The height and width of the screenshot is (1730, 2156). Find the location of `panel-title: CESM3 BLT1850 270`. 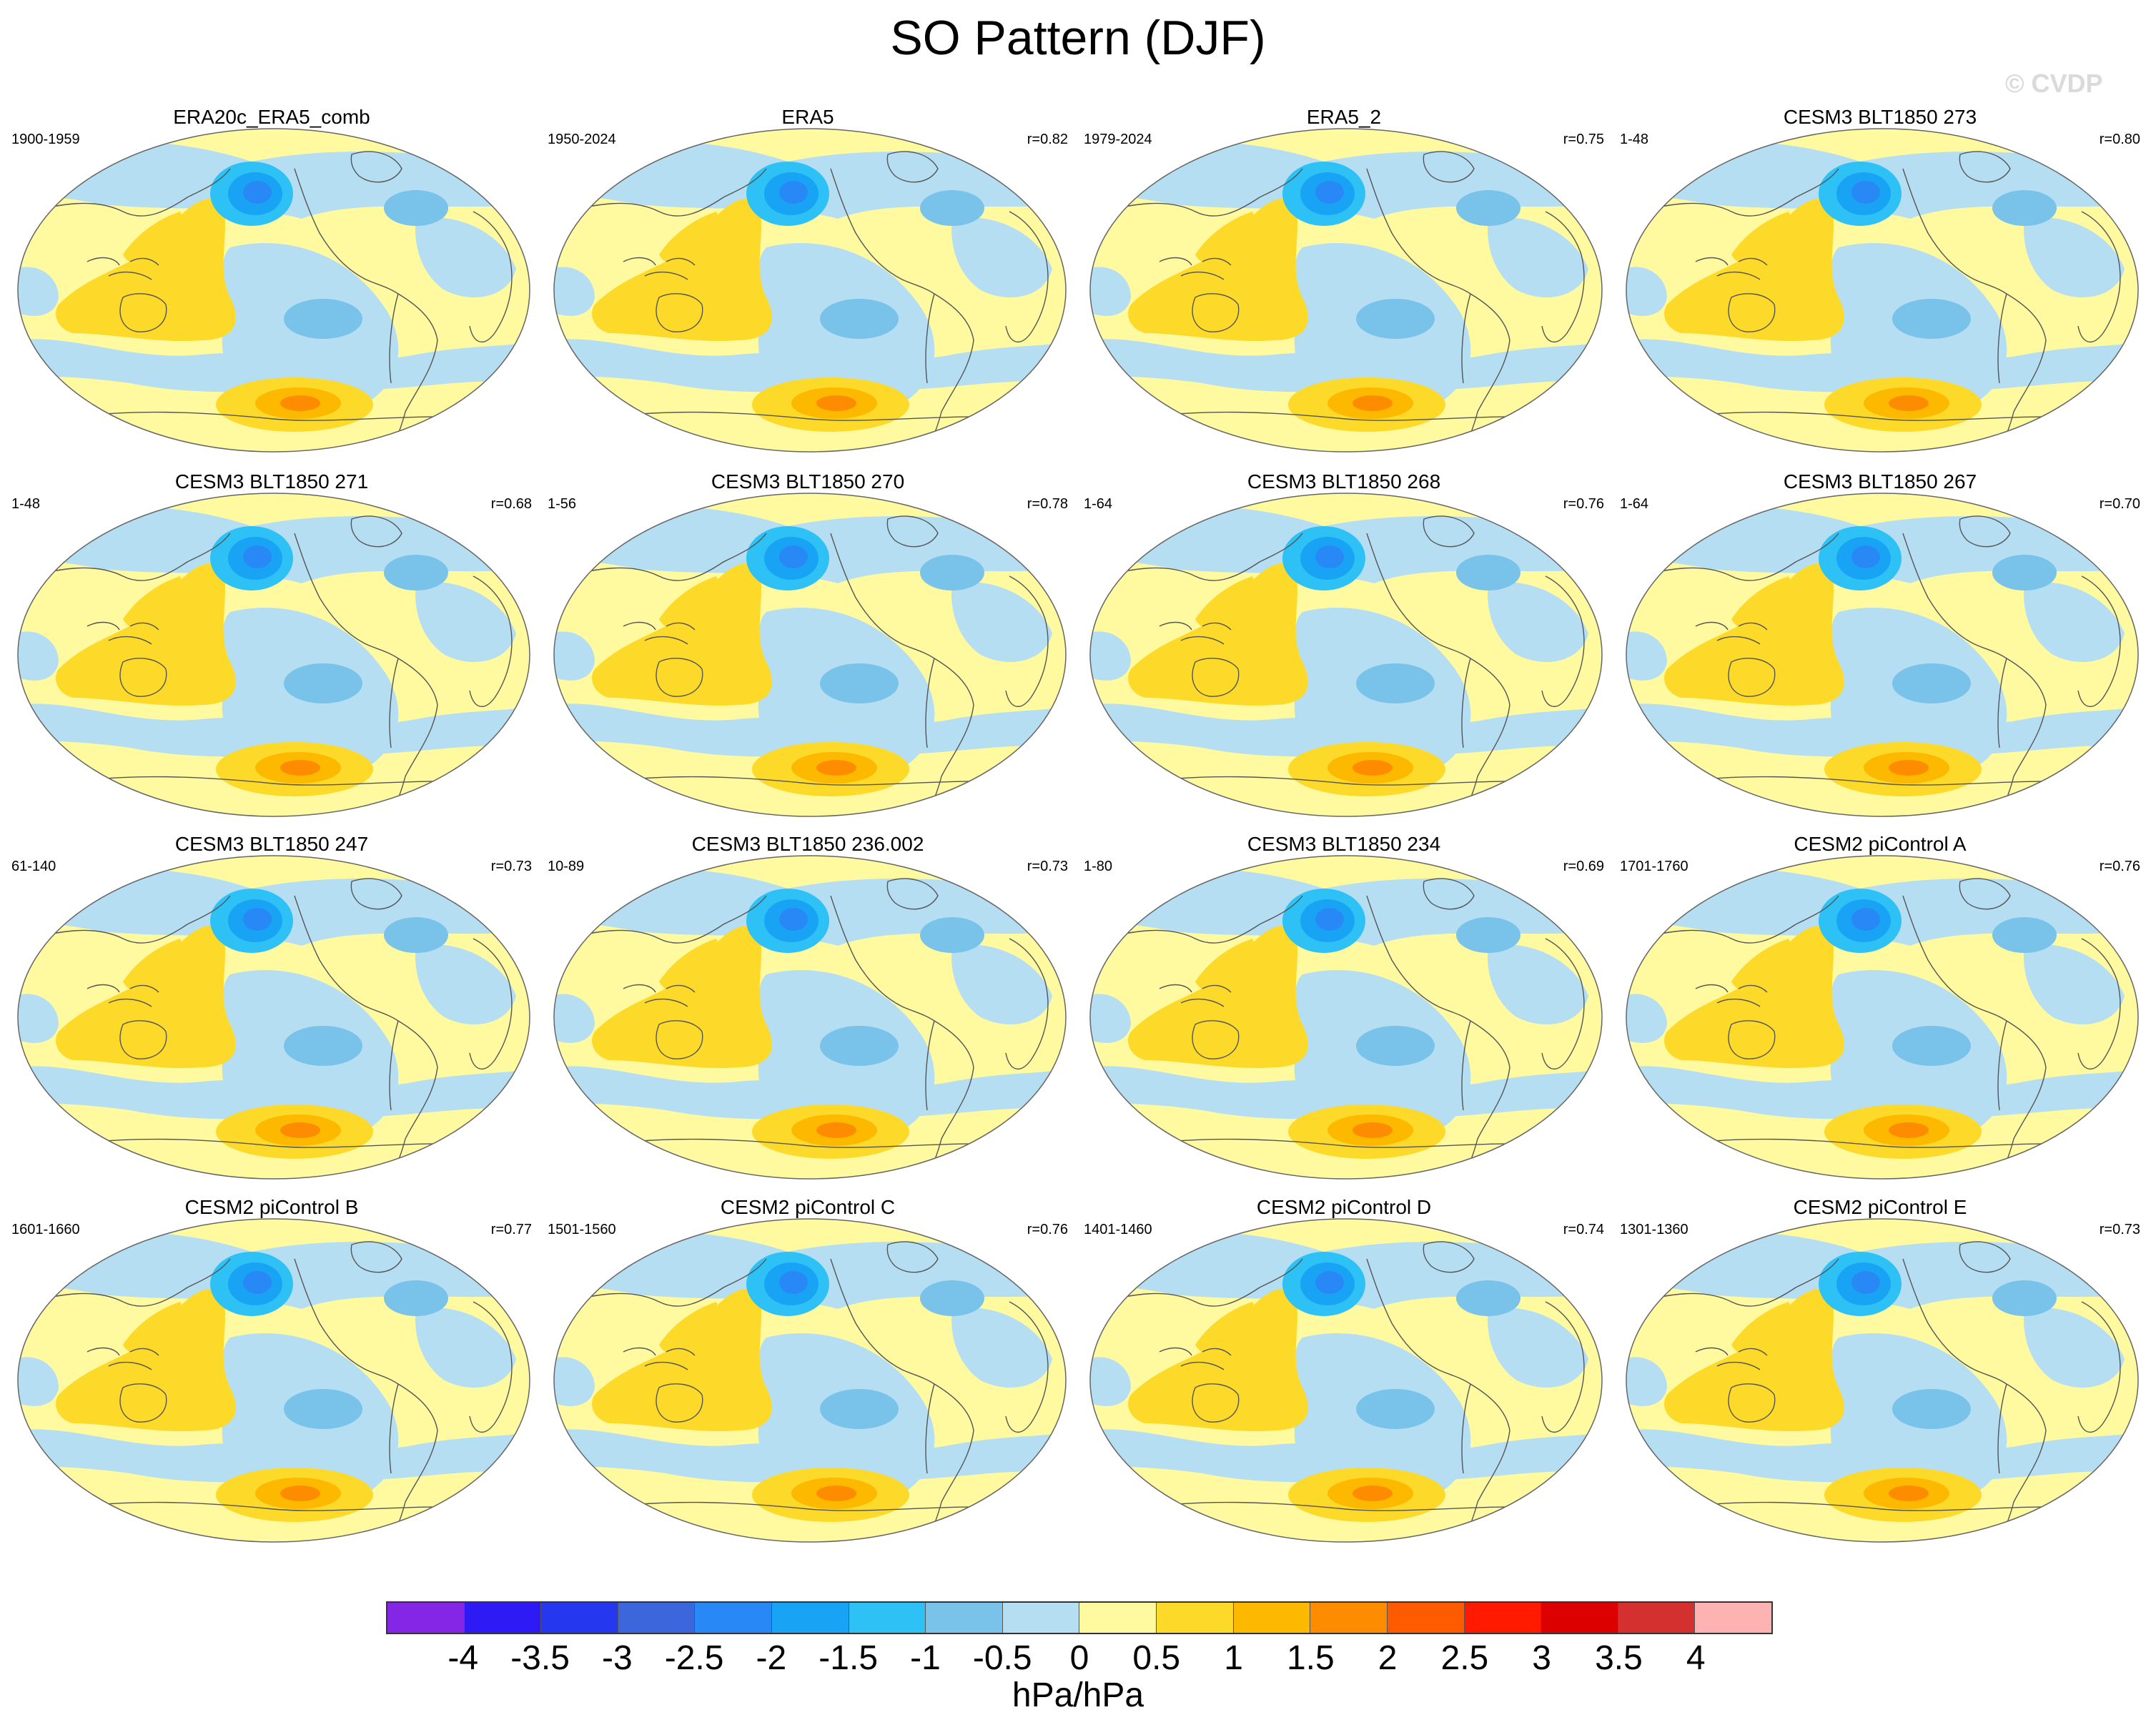

panel-title: CESM3 BLT1850 270 is located at coordinates (808, 481).